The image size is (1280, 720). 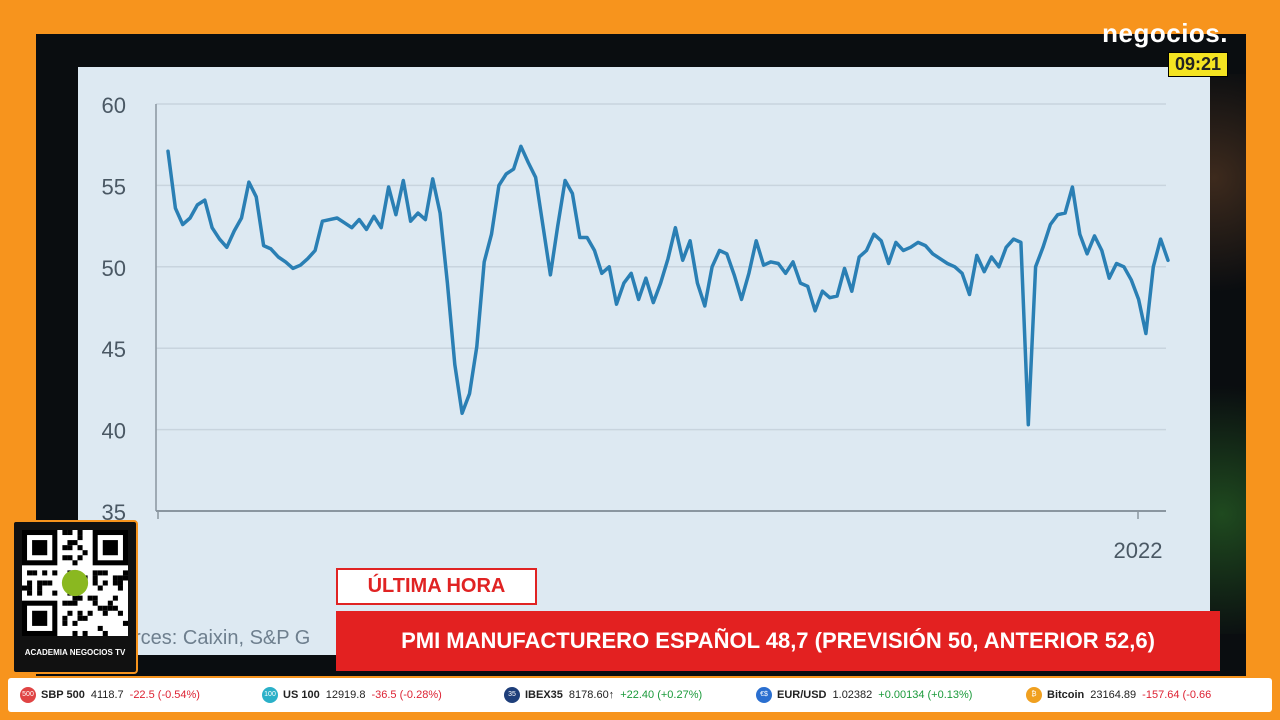 What do you see at coordinates (1066, 695) in the screenshot?
I see `ticker-name: Bitcoin` at bounding box center [1066, 695].